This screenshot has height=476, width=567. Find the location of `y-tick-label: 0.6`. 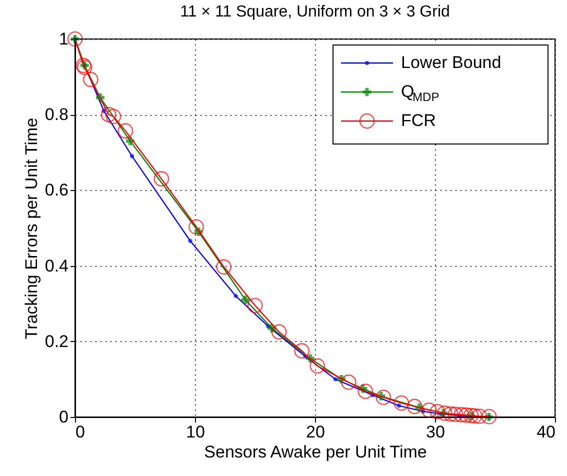

y-tick-label: 0.6 is located at coordinates (56, 190).